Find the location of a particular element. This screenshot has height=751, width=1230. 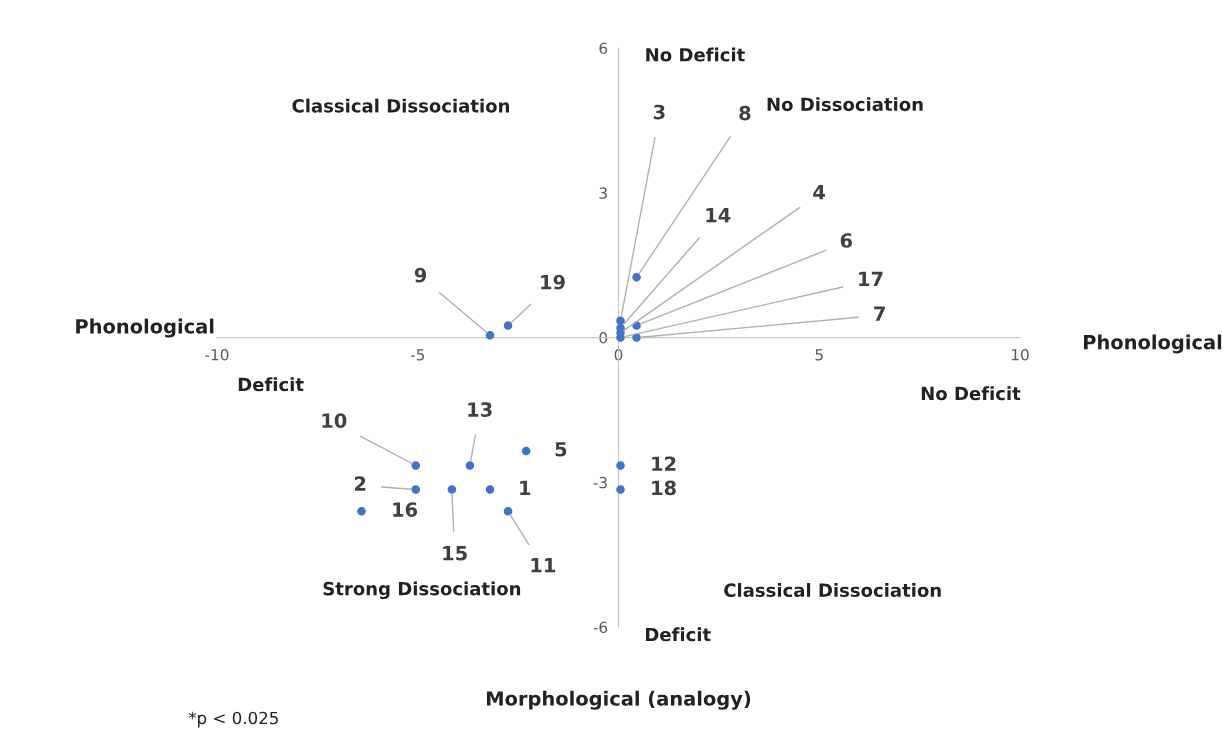

text: *p < 0.025 is located at coordinates (233, 719).